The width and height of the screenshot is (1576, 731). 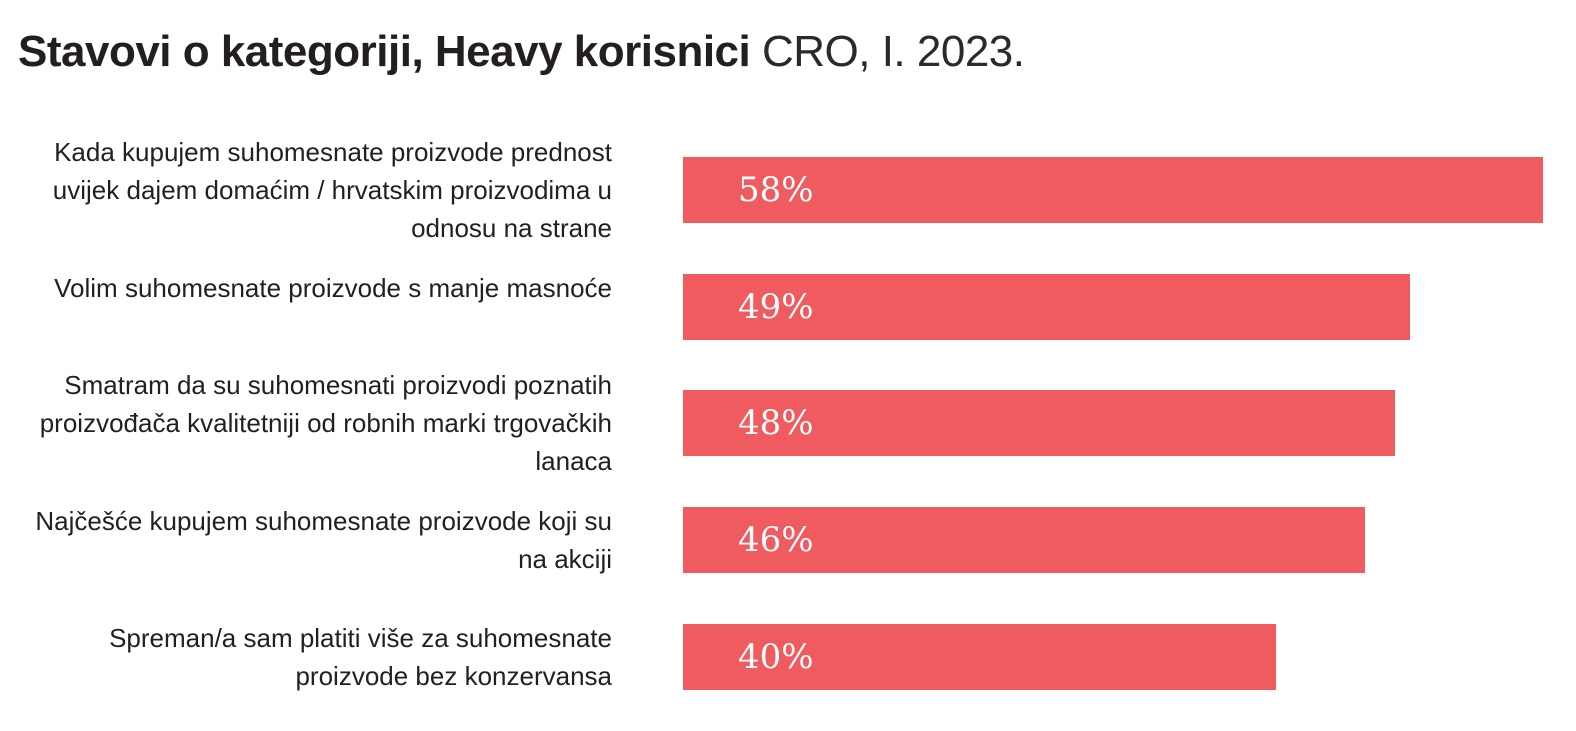 I want to click on chart-title-main: Stavovi o kategoriji, Heavy korisnici, so click(x=384, y=51).